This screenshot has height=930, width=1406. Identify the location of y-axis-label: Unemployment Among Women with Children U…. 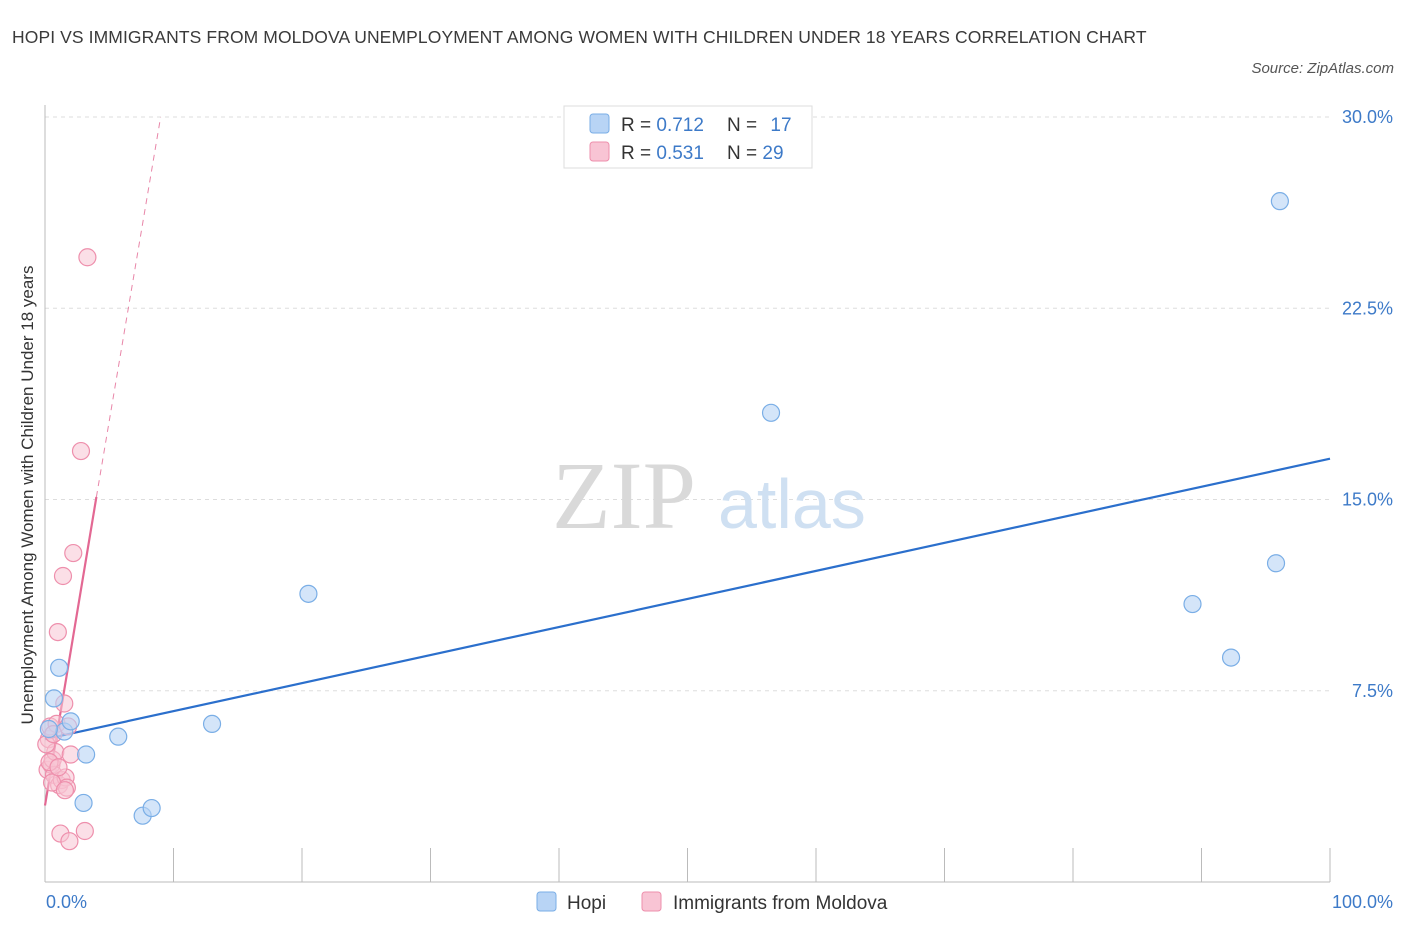
(27, 495).